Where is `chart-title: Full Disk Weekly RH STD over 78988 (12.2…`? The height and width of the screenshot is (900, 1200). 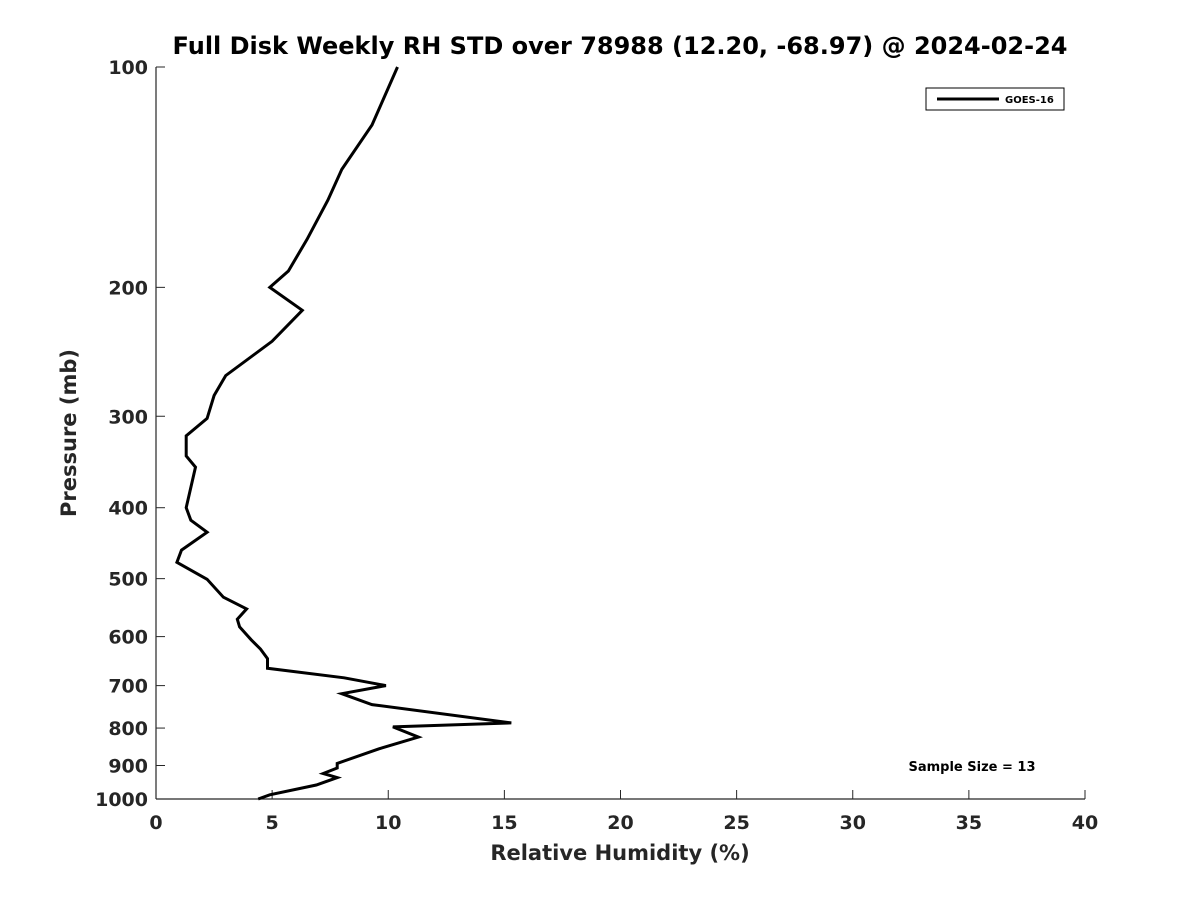 chart-title: Full Disk Weekly RH STD over 78988 (12.2… is located at coordinates (620, 46).